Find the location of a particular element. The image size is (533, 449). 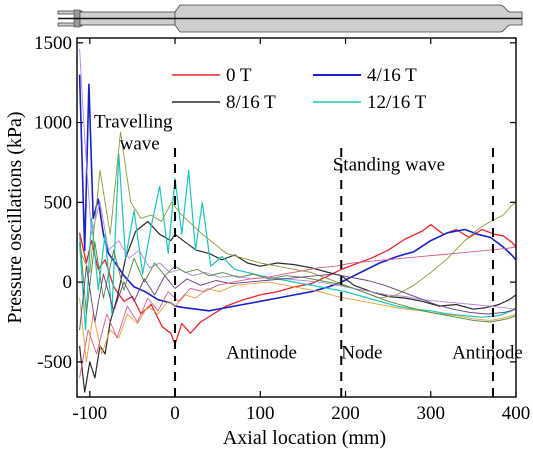

y-tick-label-2: 500 is located at coordinates (58, 202).